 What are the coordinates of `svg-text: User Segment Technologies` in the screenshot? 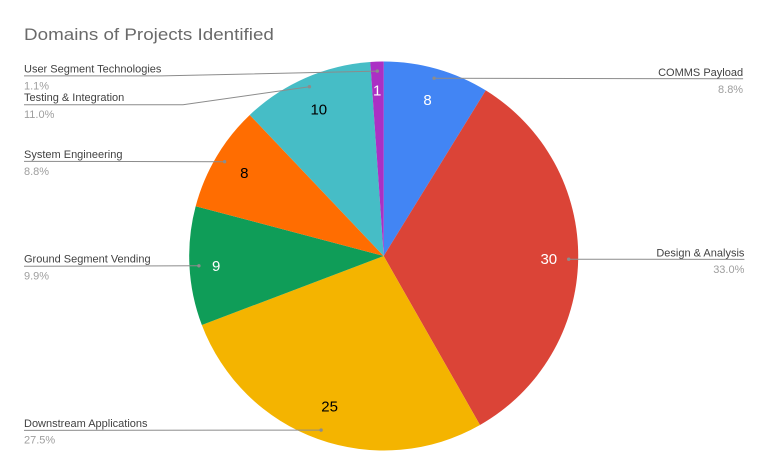 It's located at (93, 69).